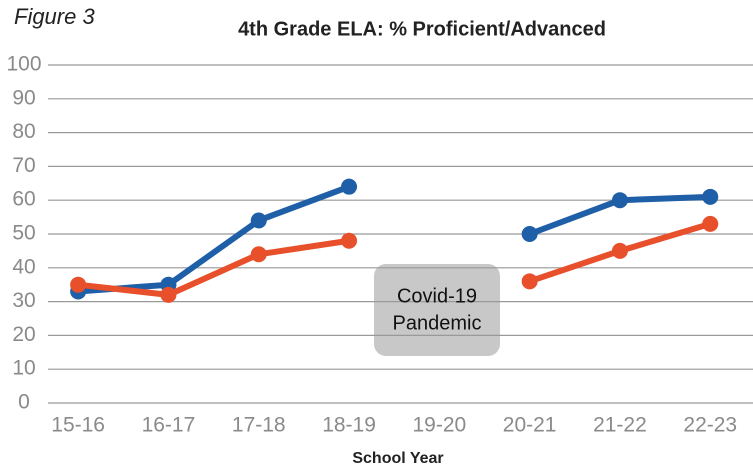 The width and height of the screenshot is (753, 470). What do you see at coordinates (78, 425) in the screenshot?
I see `x-tick-label: 15-16` at bounding box center [78, 425].